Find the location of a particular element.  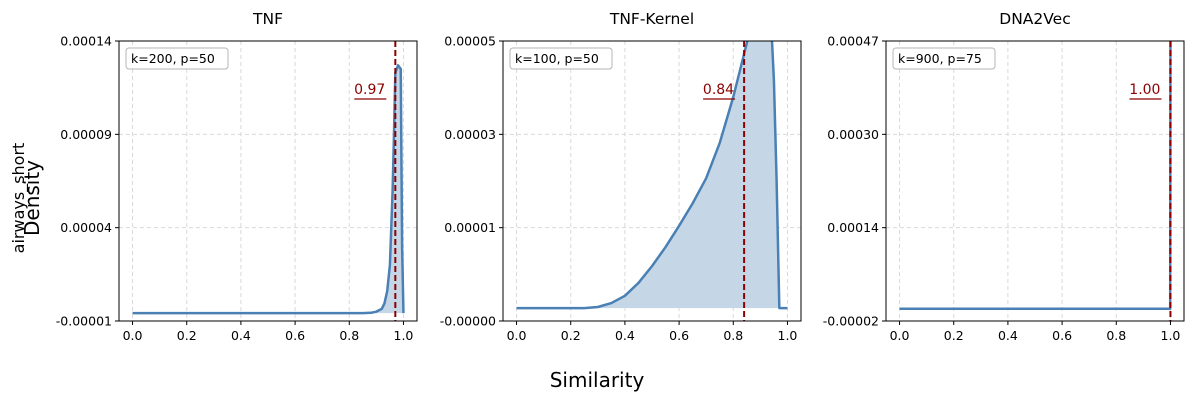

y-tick-label: 0.00030 is located at coordinates (853, 134).